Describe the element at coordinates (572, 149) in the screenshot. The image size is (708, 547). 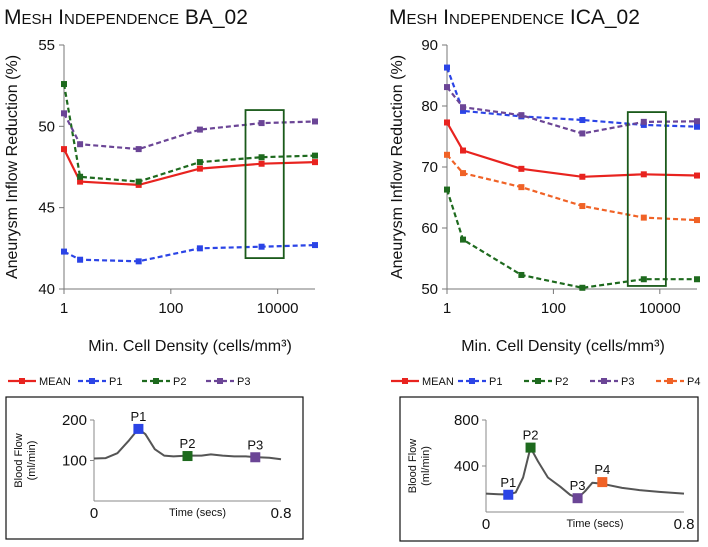
I see `series-line-mean` at that location.